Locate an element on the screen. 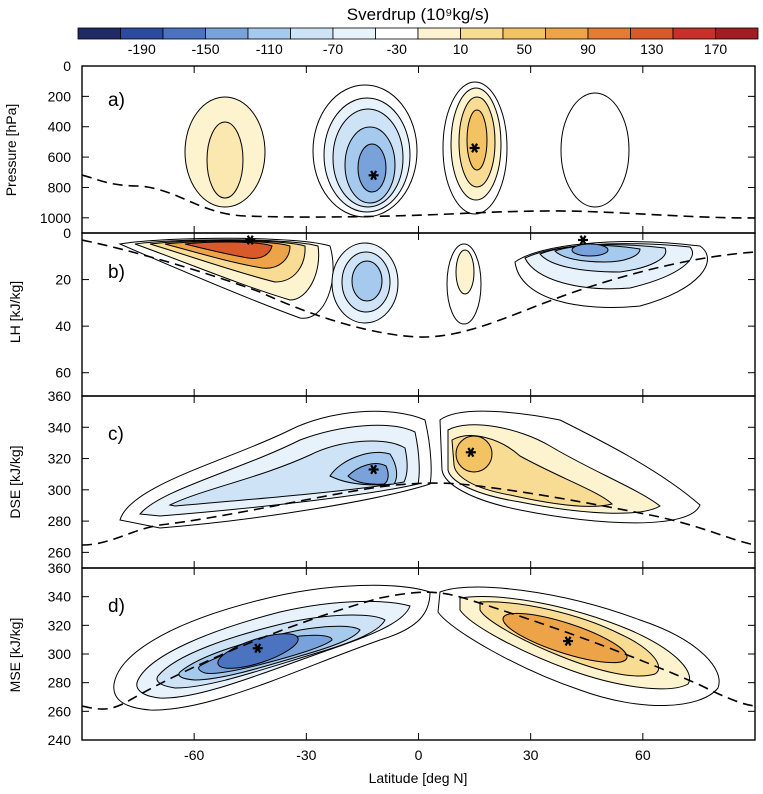 The width and height of the screenshot is (763, 794). y-tick-label: 200 is located at coordinates (60, 96).